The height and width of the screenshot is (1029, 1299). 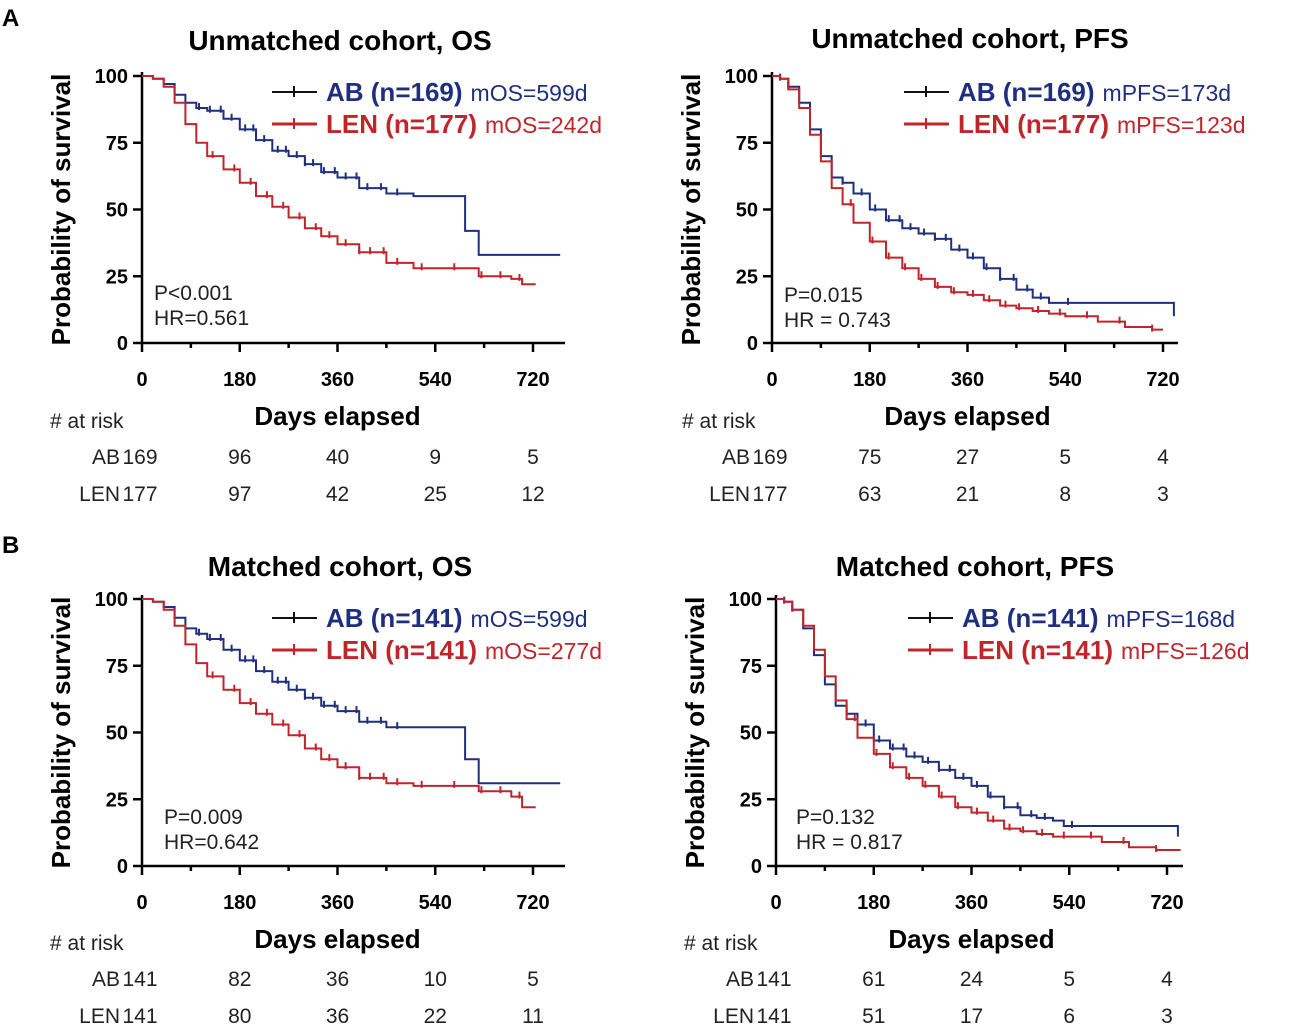 What do you see at coordinates (239, 1016) in the screenshot?
I see `at-risk-value: 80` at bounding box center [239, 1016].